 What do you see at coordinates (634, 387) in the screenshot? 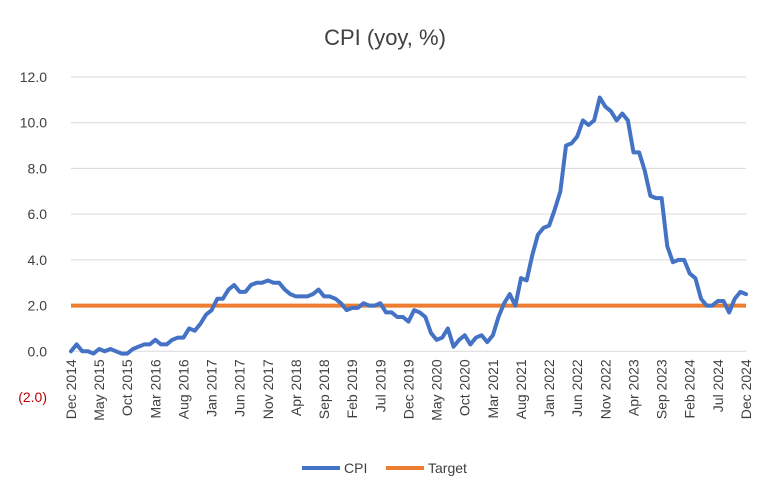
I see `x-tick-label: Apr 2023` at bounding box center [634, 387].